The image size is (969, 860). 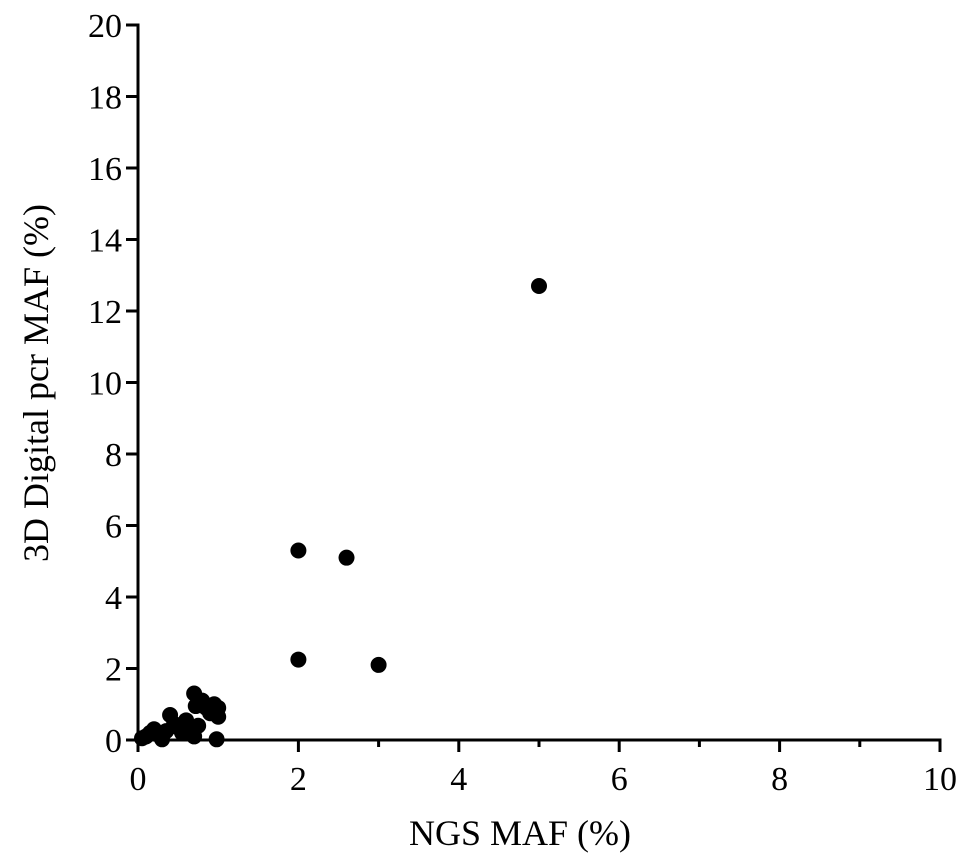 I want to click on y-tick-label: 10, so click(x=105, y=384).